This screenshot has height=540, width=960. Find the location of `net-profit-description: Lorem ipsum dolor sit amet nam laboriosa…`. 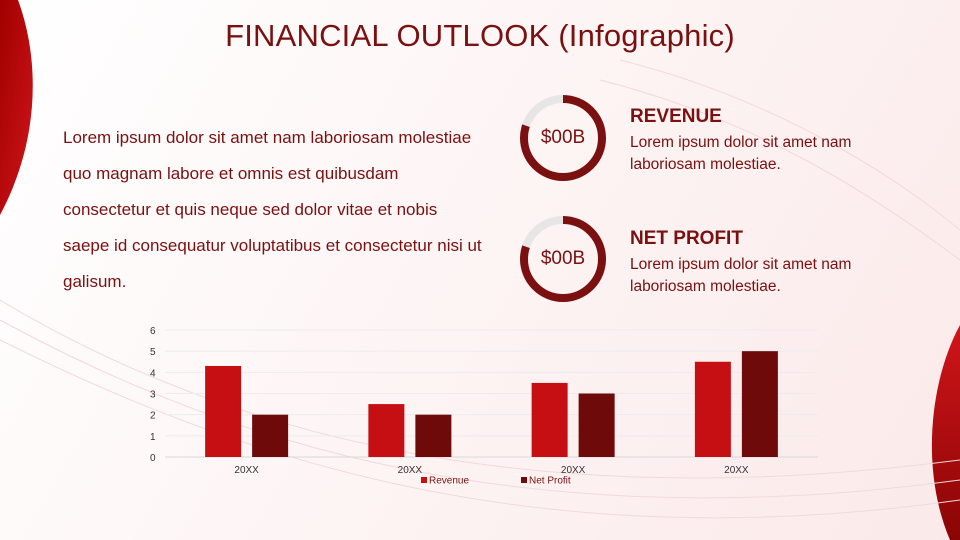

net-profit-description: Lorem ipsum dolor sit amet nam laboriosa… is located at coordinates (741, 275).